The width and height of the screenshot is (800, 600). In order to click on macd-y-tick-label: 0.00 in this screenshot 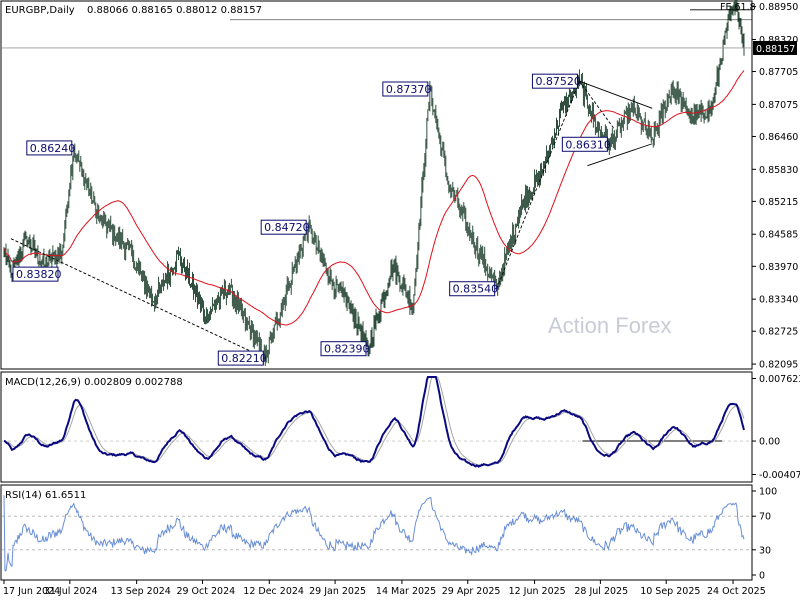, I will do `click(769, 442)`.